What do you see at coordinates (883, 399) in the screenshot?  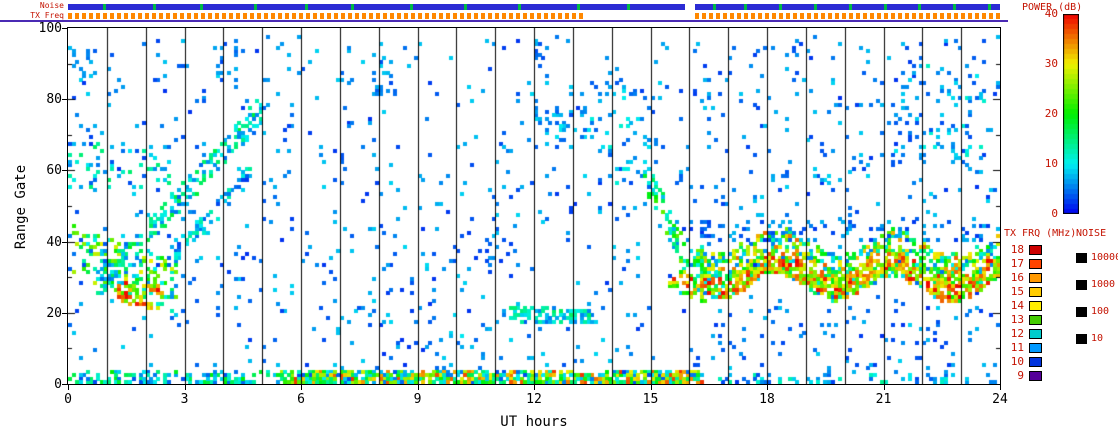 I see `x-tick-label: 21` at bounding box center [883, 399].